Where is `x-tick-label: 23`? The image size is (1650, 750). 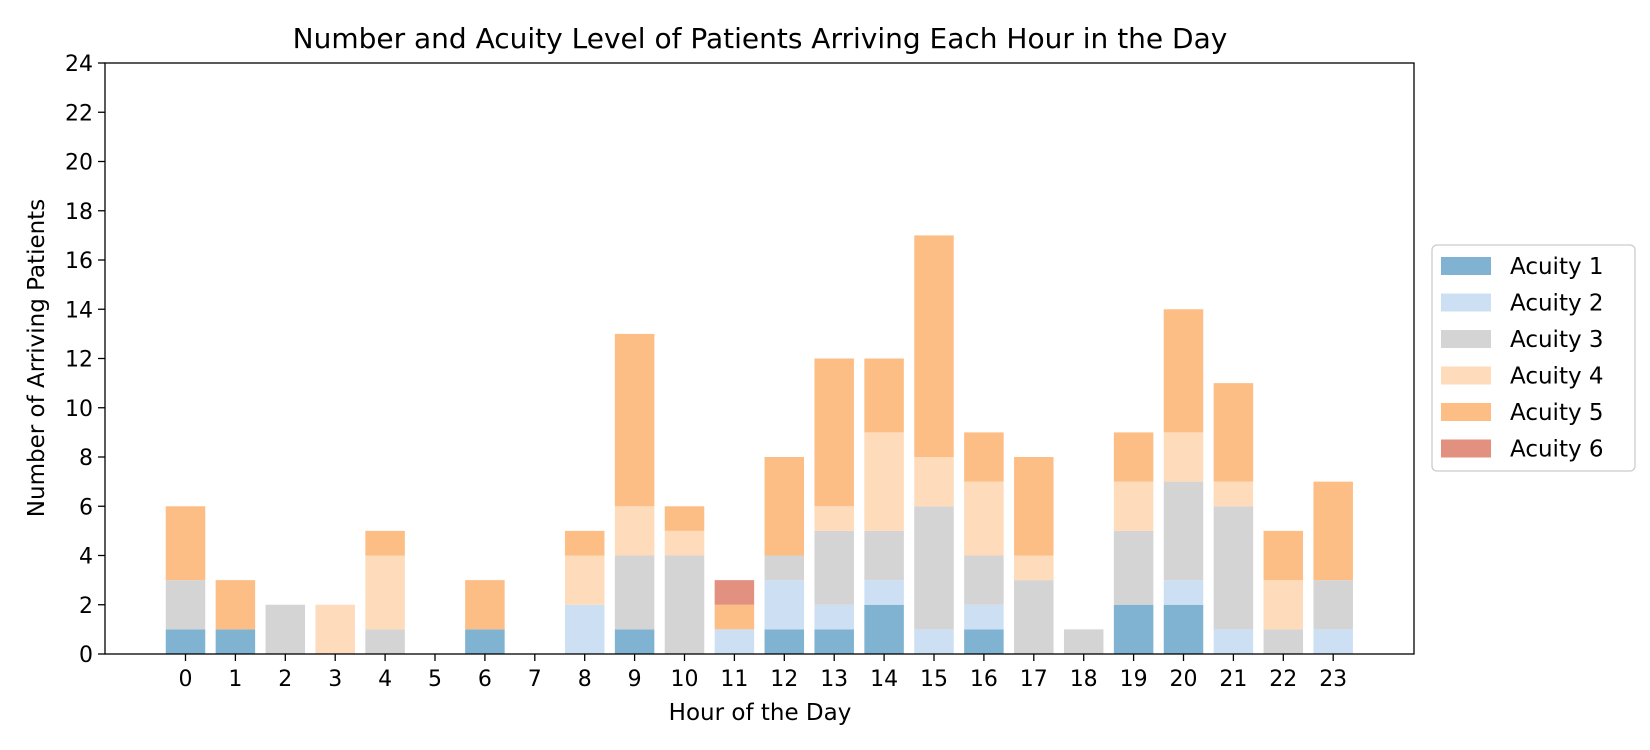 x-tick-label: 23 is located at coordinates (1333, 679).